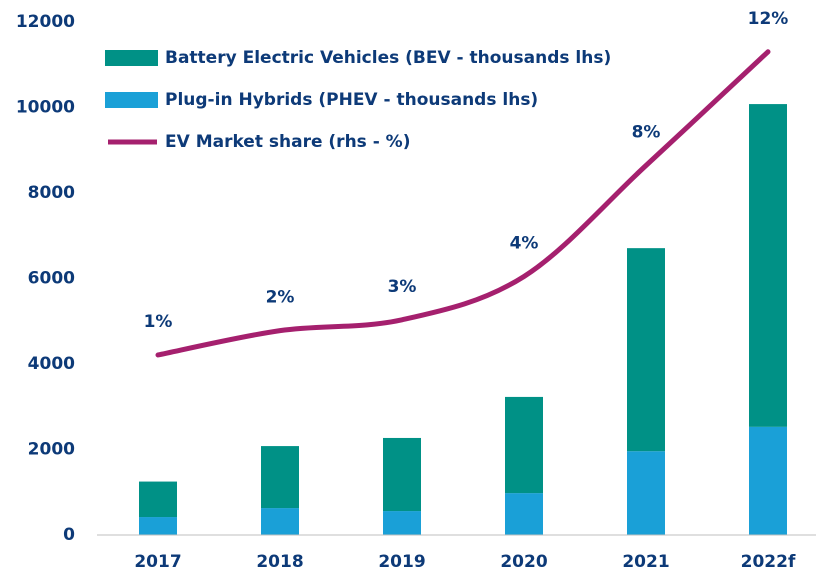 The width and height of the screenshot is (816, 579). What do you see at coordinates (646, 132) in the screenshot?
I see `data-label: 8%` at bounding box center [646, 132].